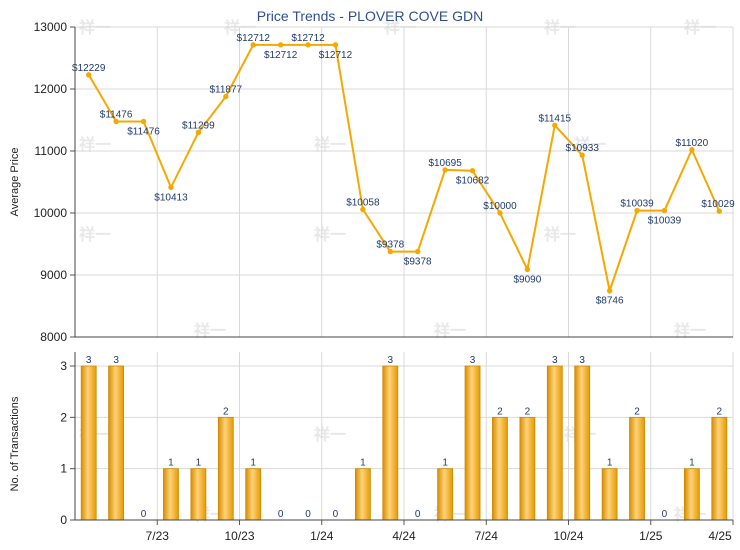  I want to click on transactions-ytick-label: 3, so click(63, 366).